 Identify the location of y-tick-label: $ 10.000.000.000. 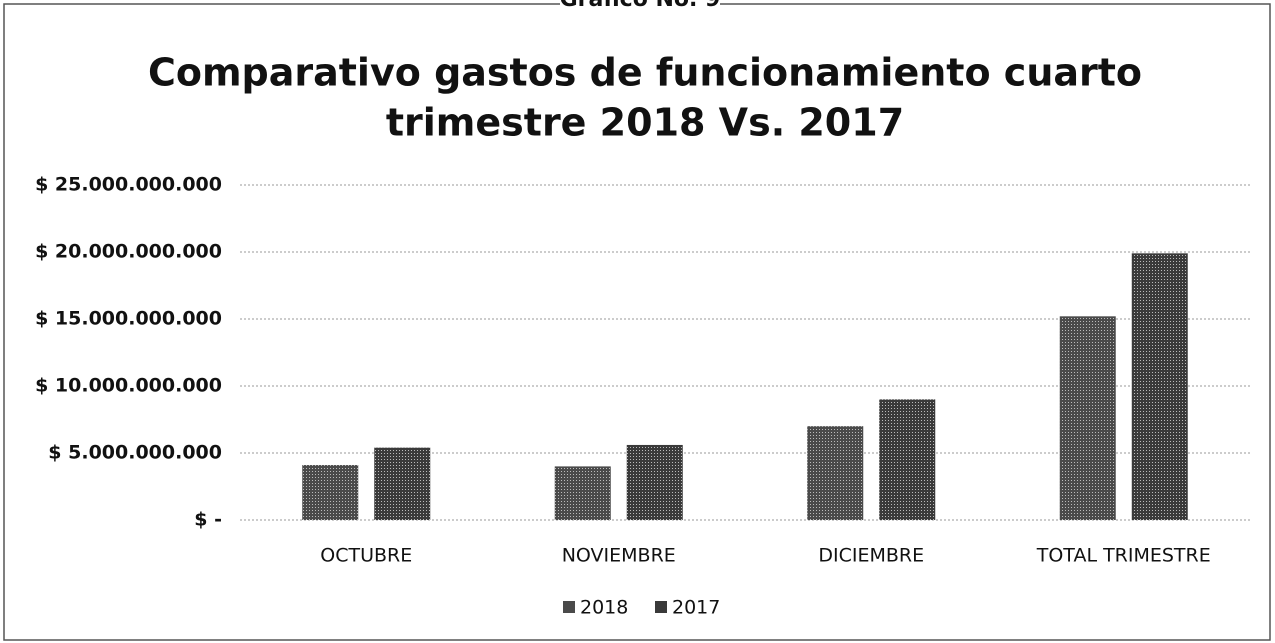
(128, 386).